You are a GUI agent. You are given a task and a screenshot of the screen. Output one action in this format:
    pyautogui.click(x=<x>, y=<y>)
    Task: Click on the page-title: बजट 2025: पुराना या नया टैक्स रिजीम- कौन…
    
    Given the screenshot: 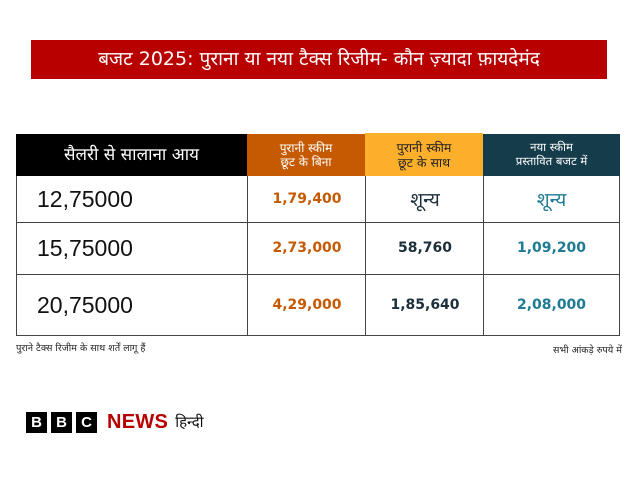 What is the action you would take?
    pyautogui.click(x=319, y=59)
    